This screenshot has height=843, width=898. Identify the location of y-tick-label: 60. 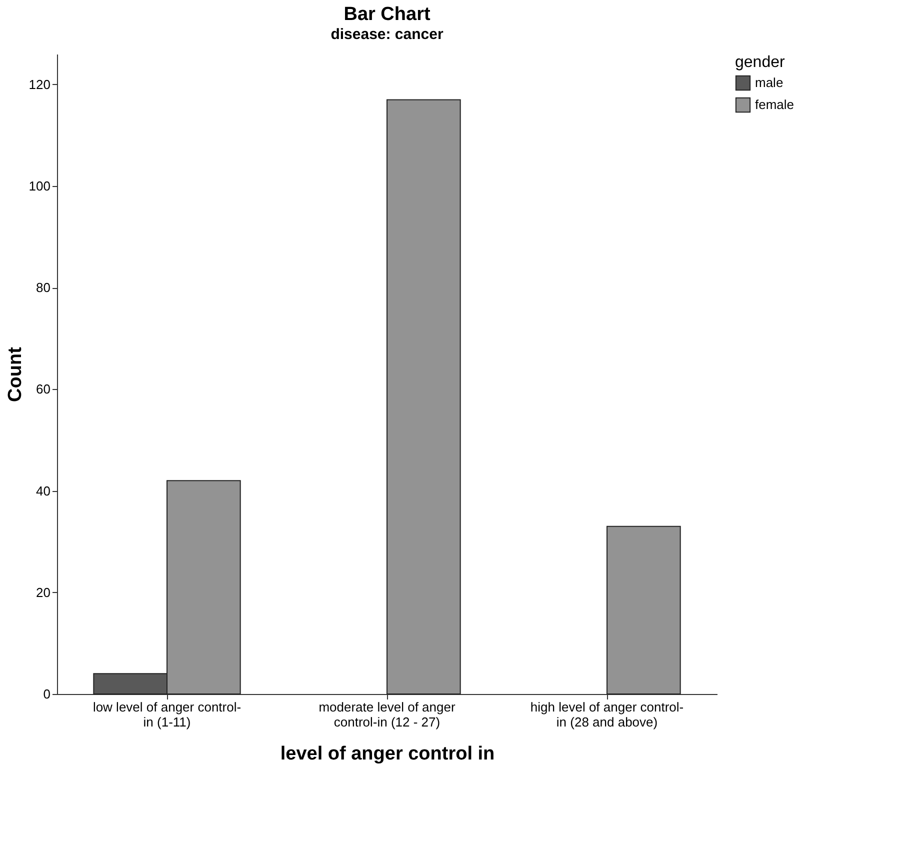
(43, 389).